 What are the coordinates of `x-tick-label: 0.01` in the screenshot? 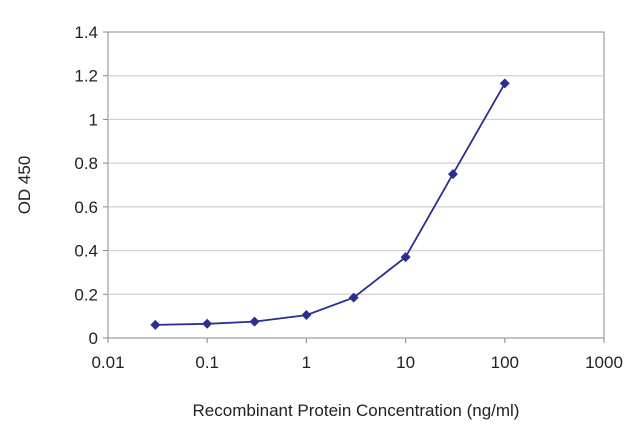 It's located at (107, 362).